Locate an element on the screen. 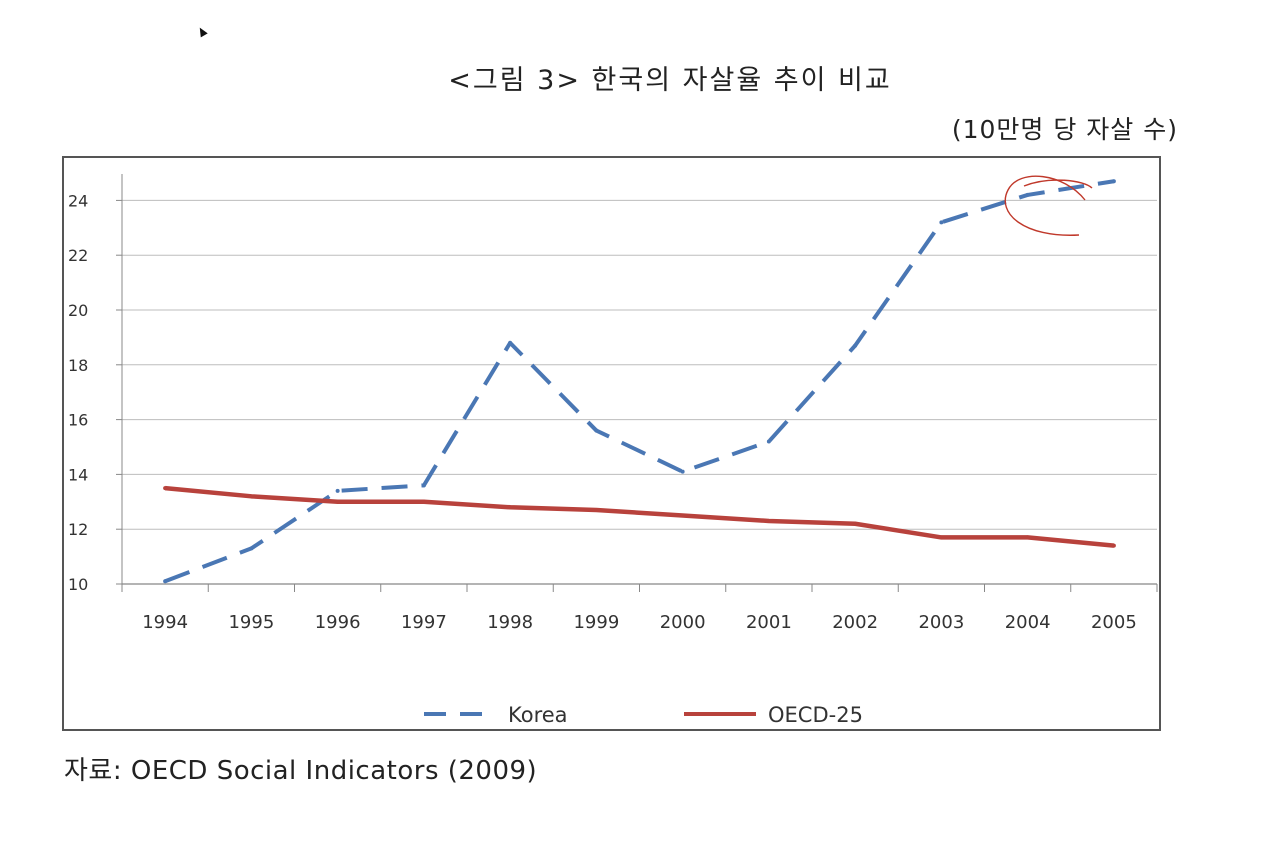 This screenshot has height=844, width=1280. source-note: 자료: OECD Social Indicators (2009) is located at coordinates (301, 771).